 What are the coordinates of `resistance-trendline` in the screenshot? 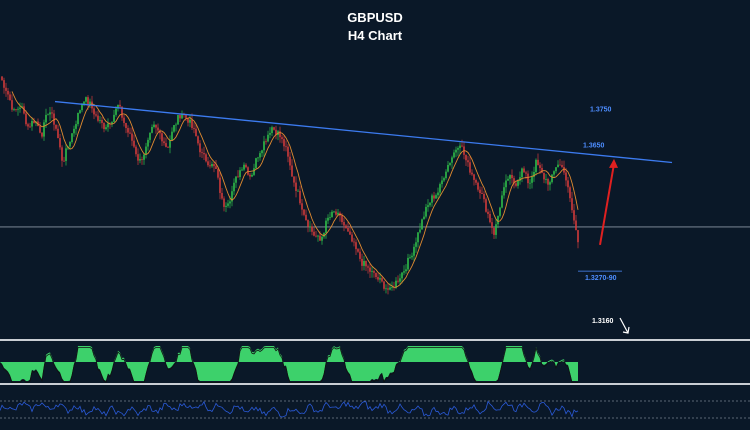 It's located at (363, 132).